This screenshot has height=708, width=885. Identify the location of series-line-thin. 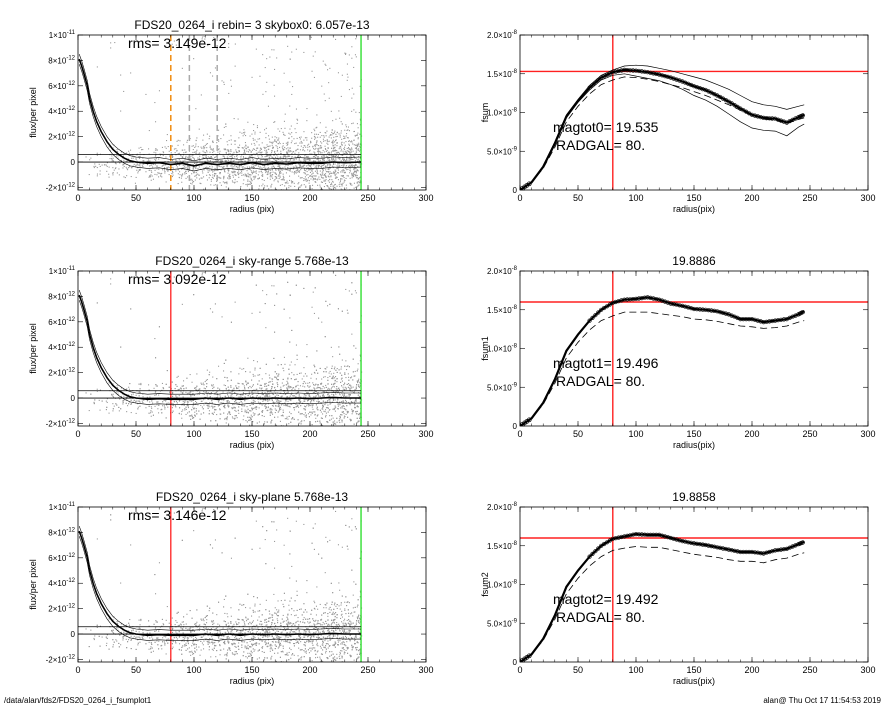
(662, 127).